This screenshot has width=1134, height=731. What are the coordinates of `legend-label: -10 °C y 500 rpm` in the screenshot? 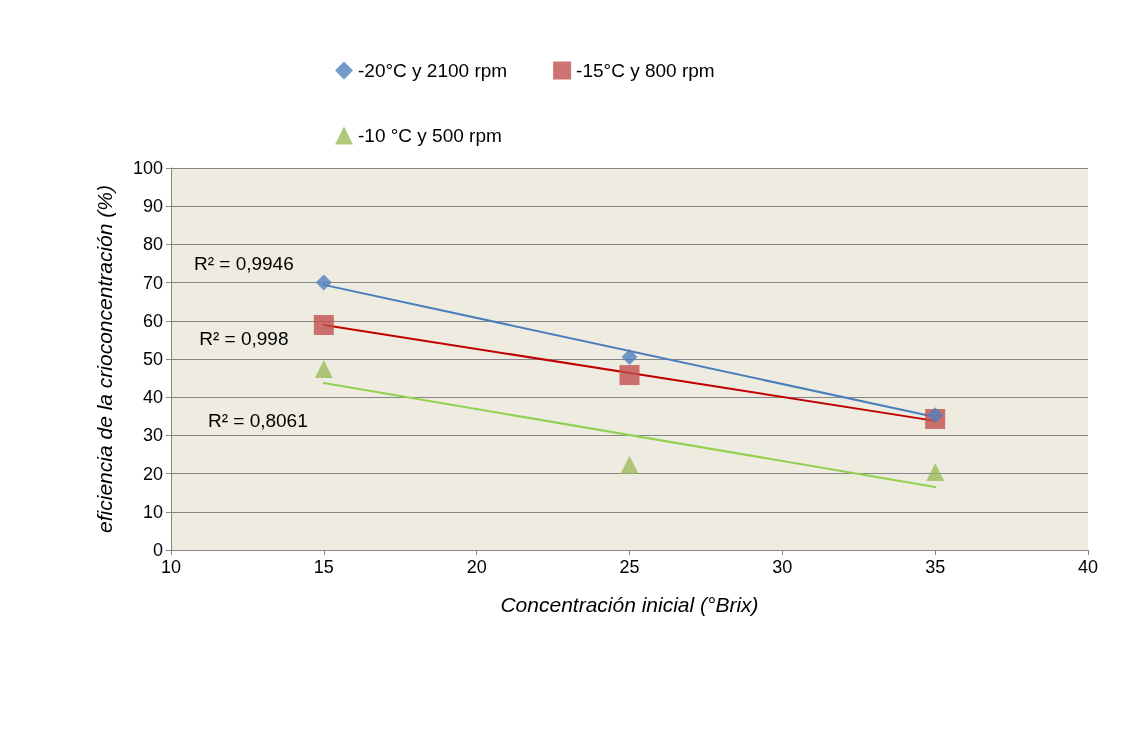 It's located at (430, 135).